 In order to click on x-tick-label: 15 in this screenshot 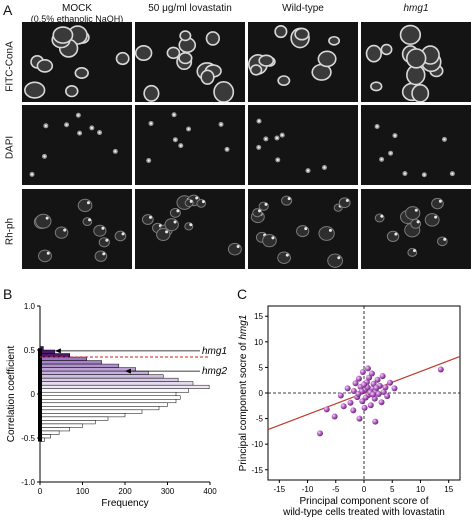, I will do `click(448, 489)`.